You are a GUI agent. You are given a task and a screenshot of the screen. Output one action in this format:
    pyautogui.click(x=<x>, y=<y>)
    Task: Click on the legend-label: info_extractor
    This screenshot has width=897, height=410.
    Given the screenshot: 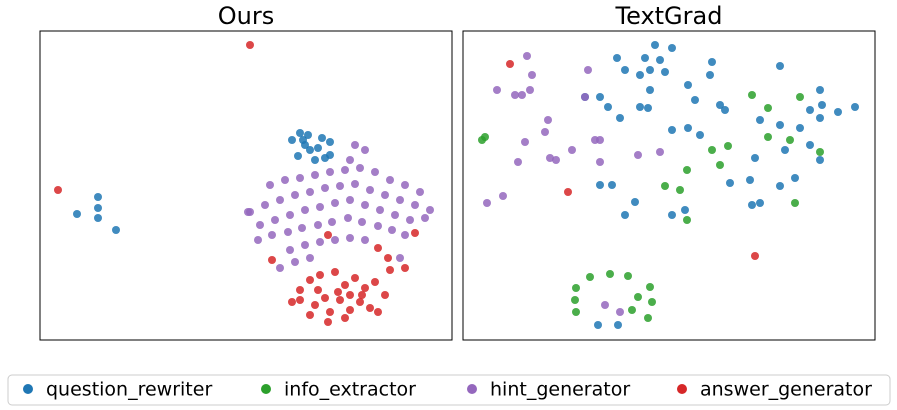 What is the action you would take?
    pyautogui.click(x=350, y=390)
    